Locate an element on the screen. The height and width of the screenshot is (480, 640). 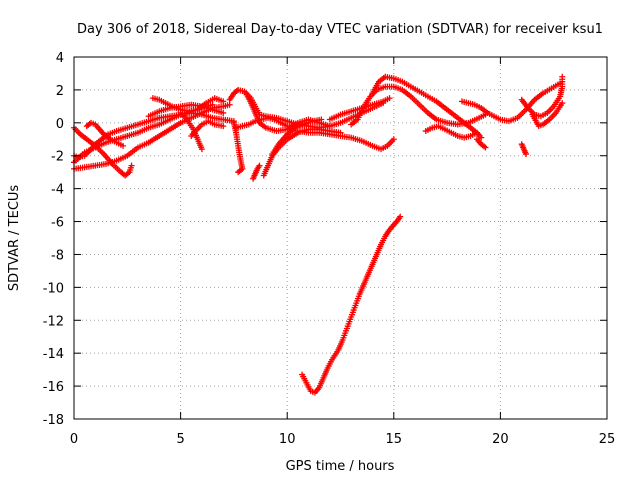
x-tick-label: 0 is located at coordinates (74, 439).